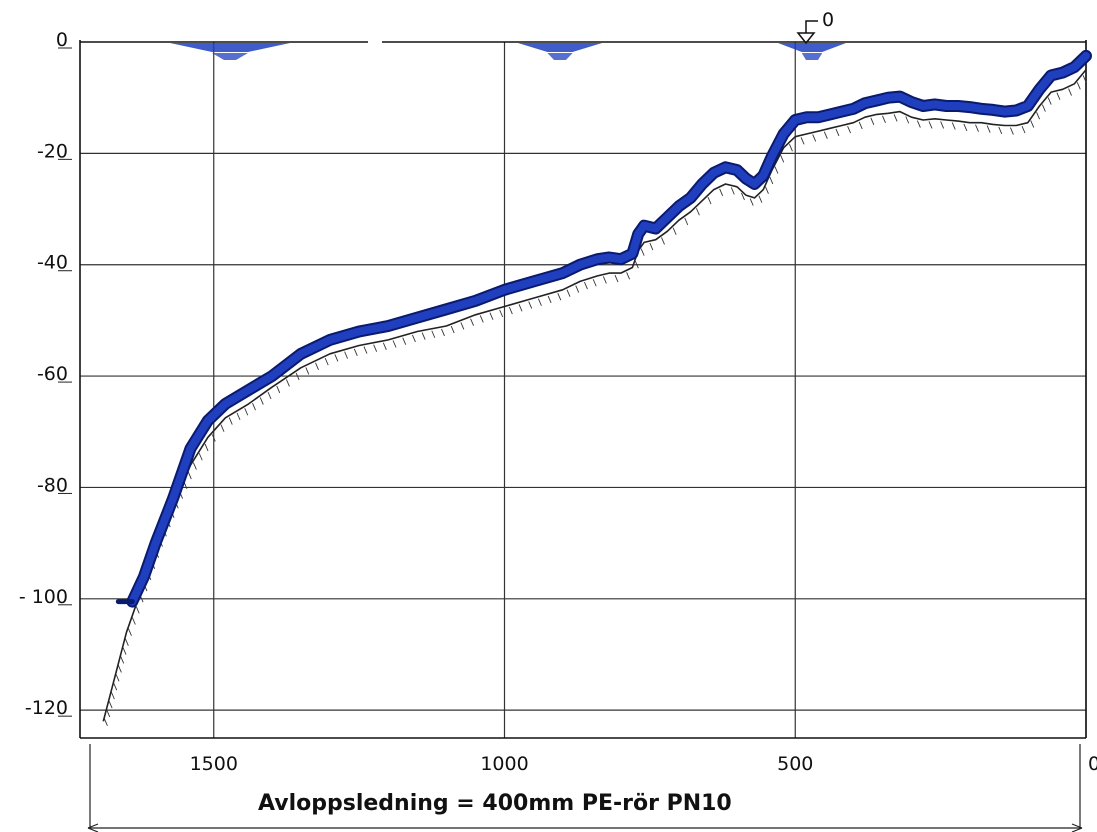 This screenshot has height=832, width=1097. What do you see at coordinates (1092, 764) in the screenshot?
I see `x-tick-label-3: 0` at bounding box center [1092, 764].